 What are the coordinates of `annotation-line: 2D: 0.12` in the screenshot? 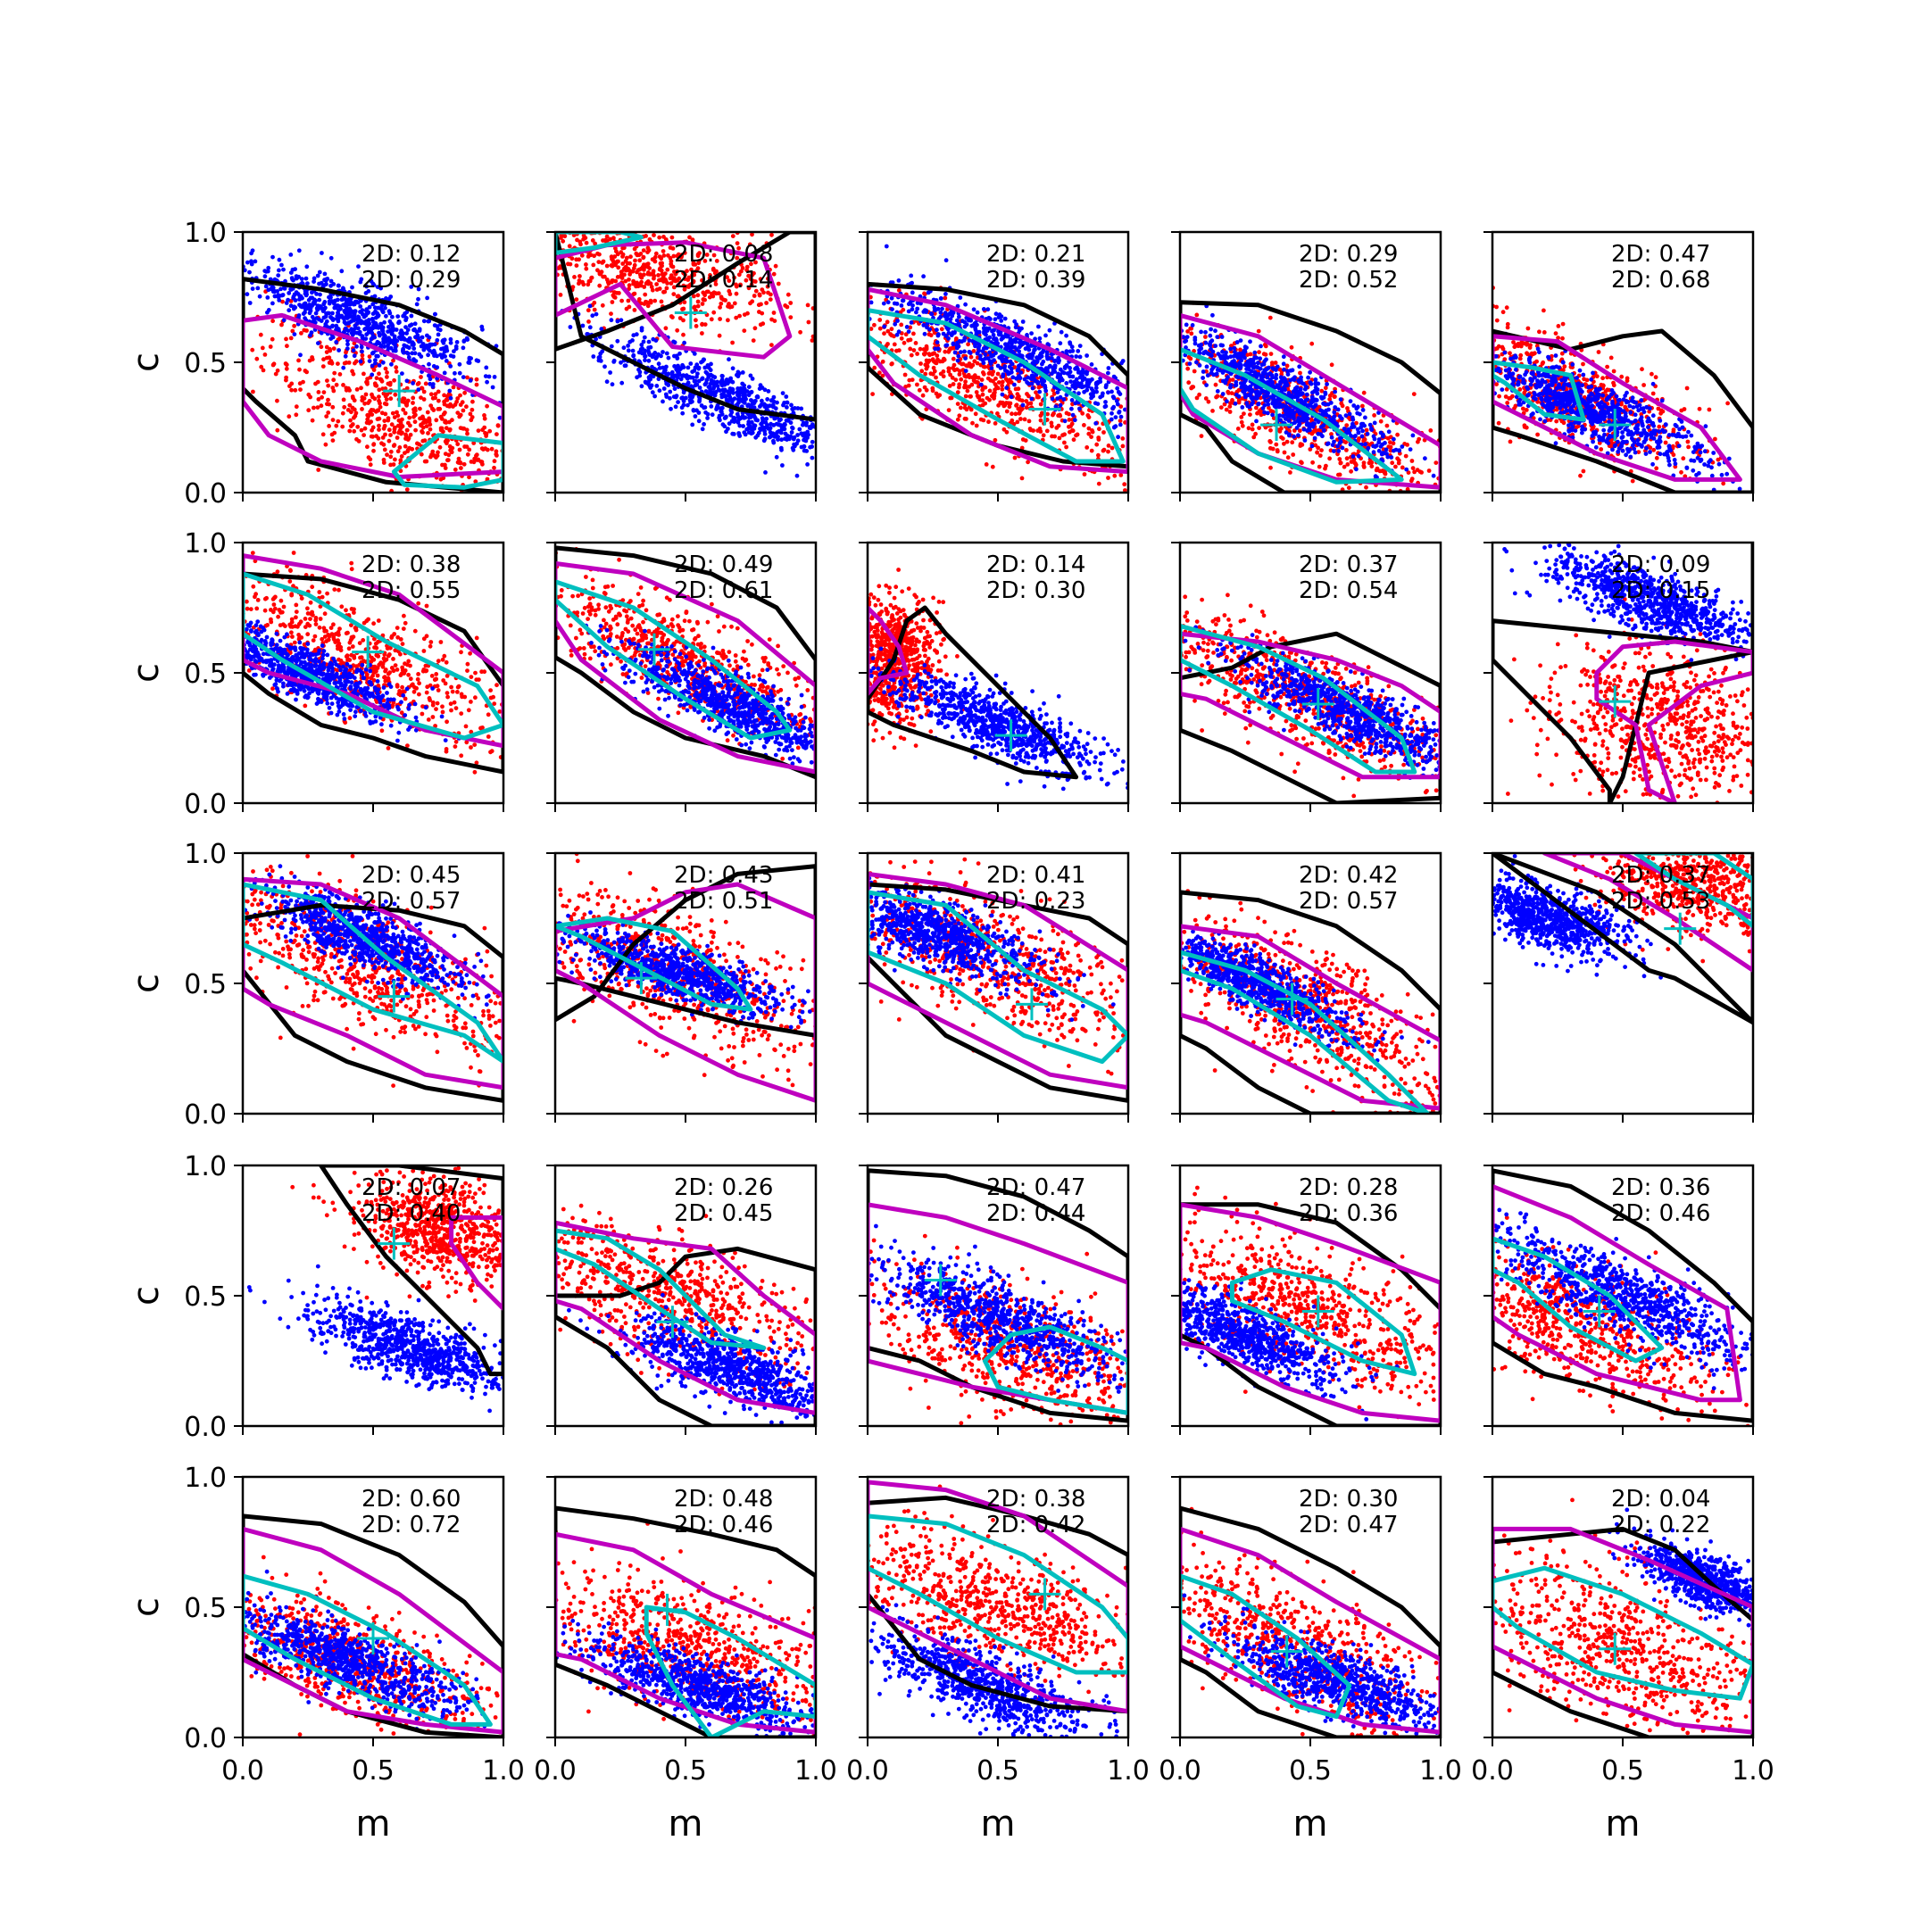 It's located at (411, 254).